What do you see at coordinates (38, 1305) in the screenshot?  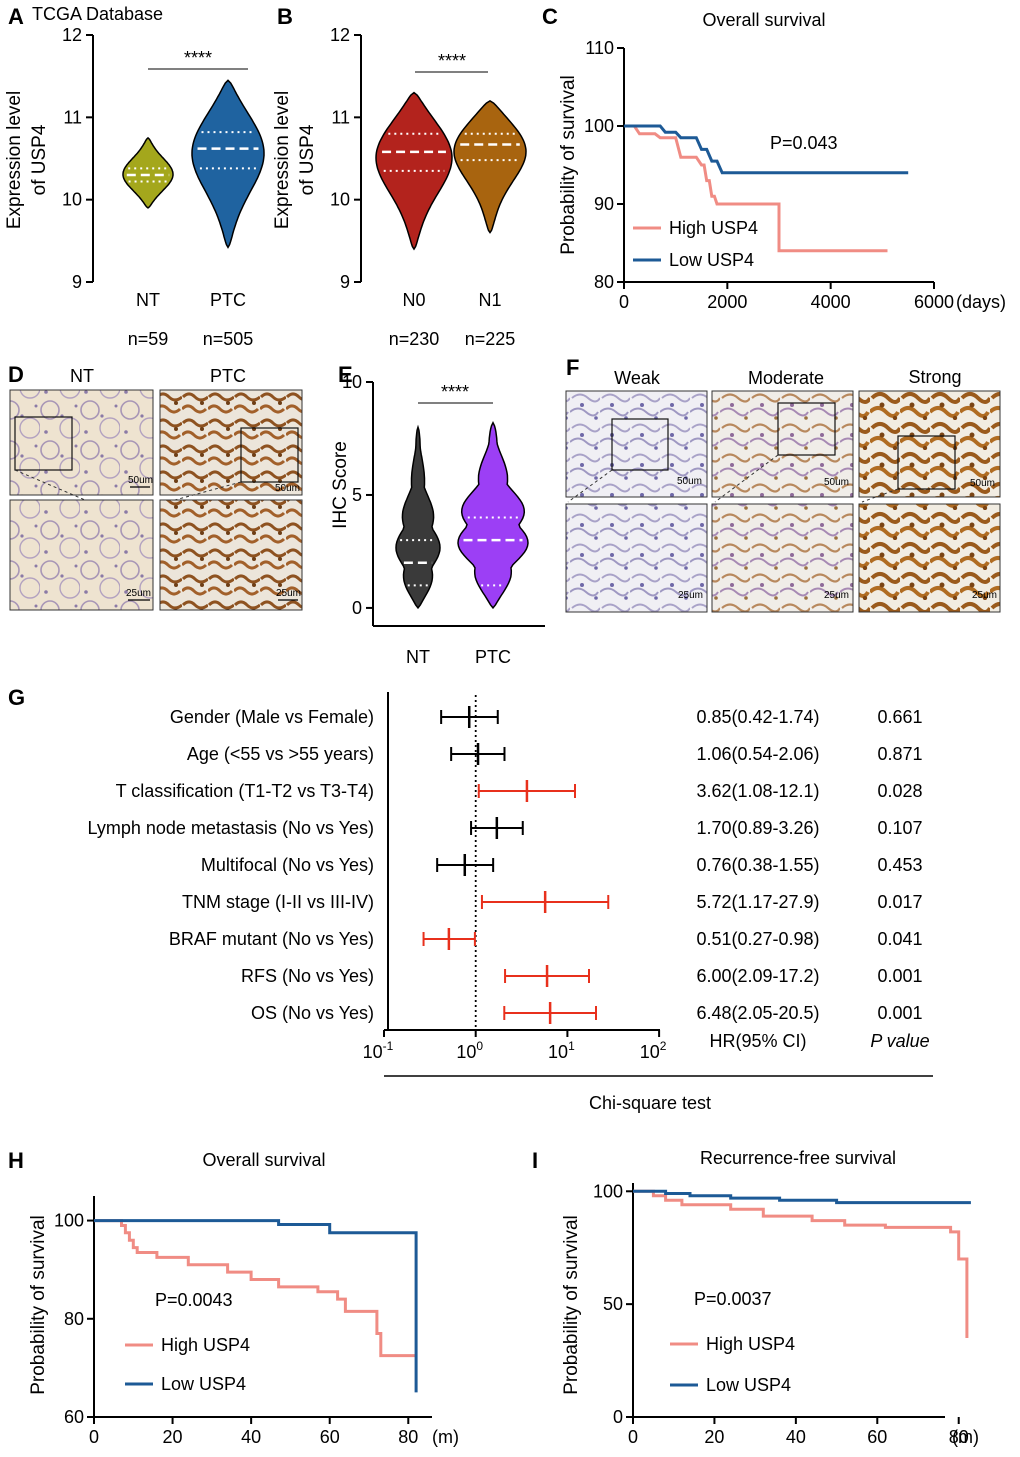 I see `panel-h-ylabel: Probability of survival` at bounding box center [38, 1305].